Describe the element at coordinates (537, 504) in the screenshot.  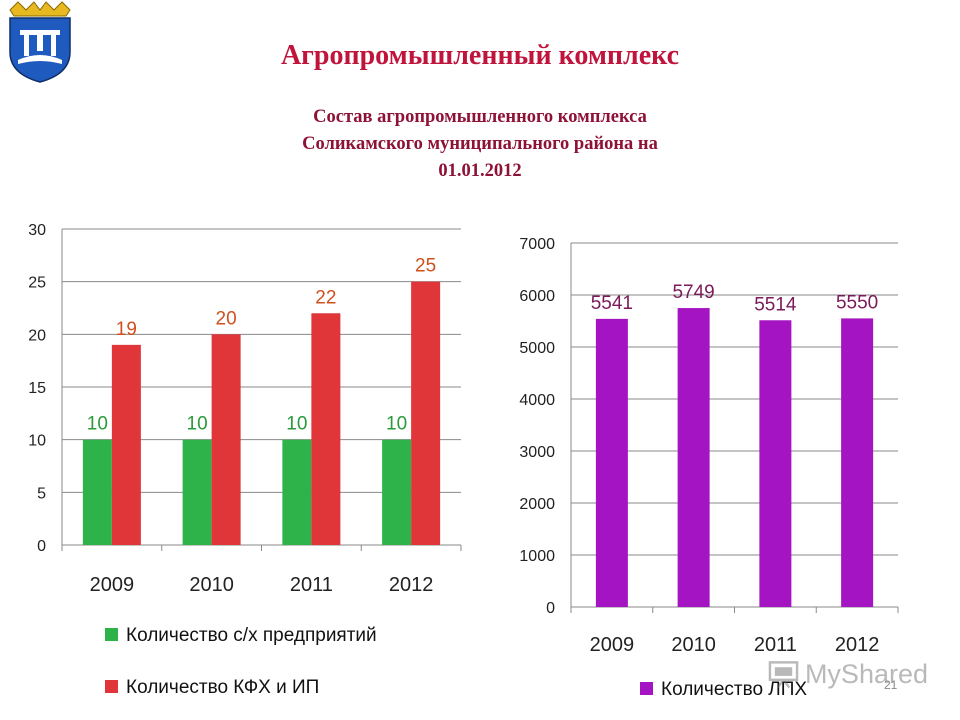
I see `y-tick-label: 2000` at that location.